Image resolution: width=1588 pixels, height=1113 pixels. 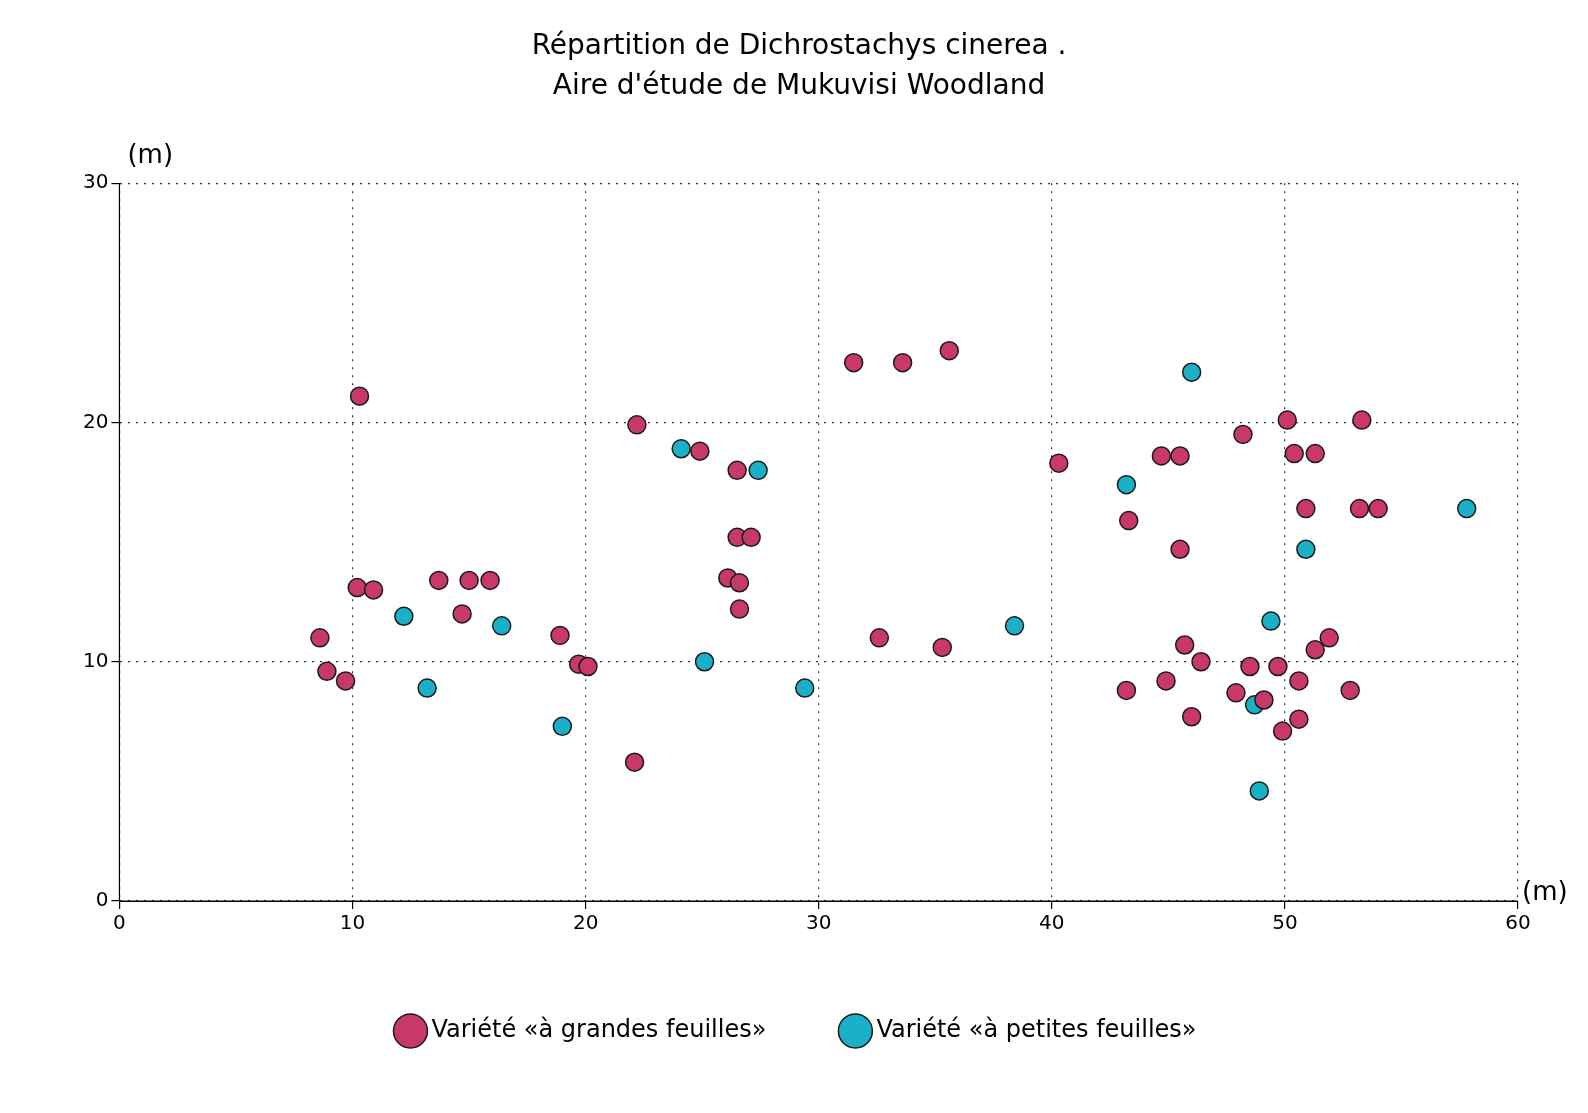 What do you see at coordinates (799, 84) in the screenshot?
I see `chart-subtitle: Aire d'étude de Mukuvisi Woodland` at bounding box center [799, 84].